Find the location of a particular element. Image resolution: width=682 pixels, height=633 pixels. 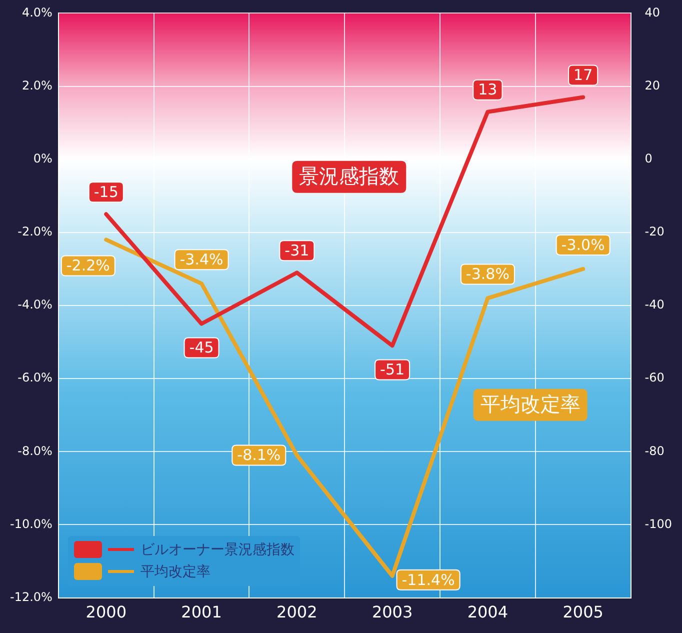

data-label: -11.4% is located at coordinates (428, 579).